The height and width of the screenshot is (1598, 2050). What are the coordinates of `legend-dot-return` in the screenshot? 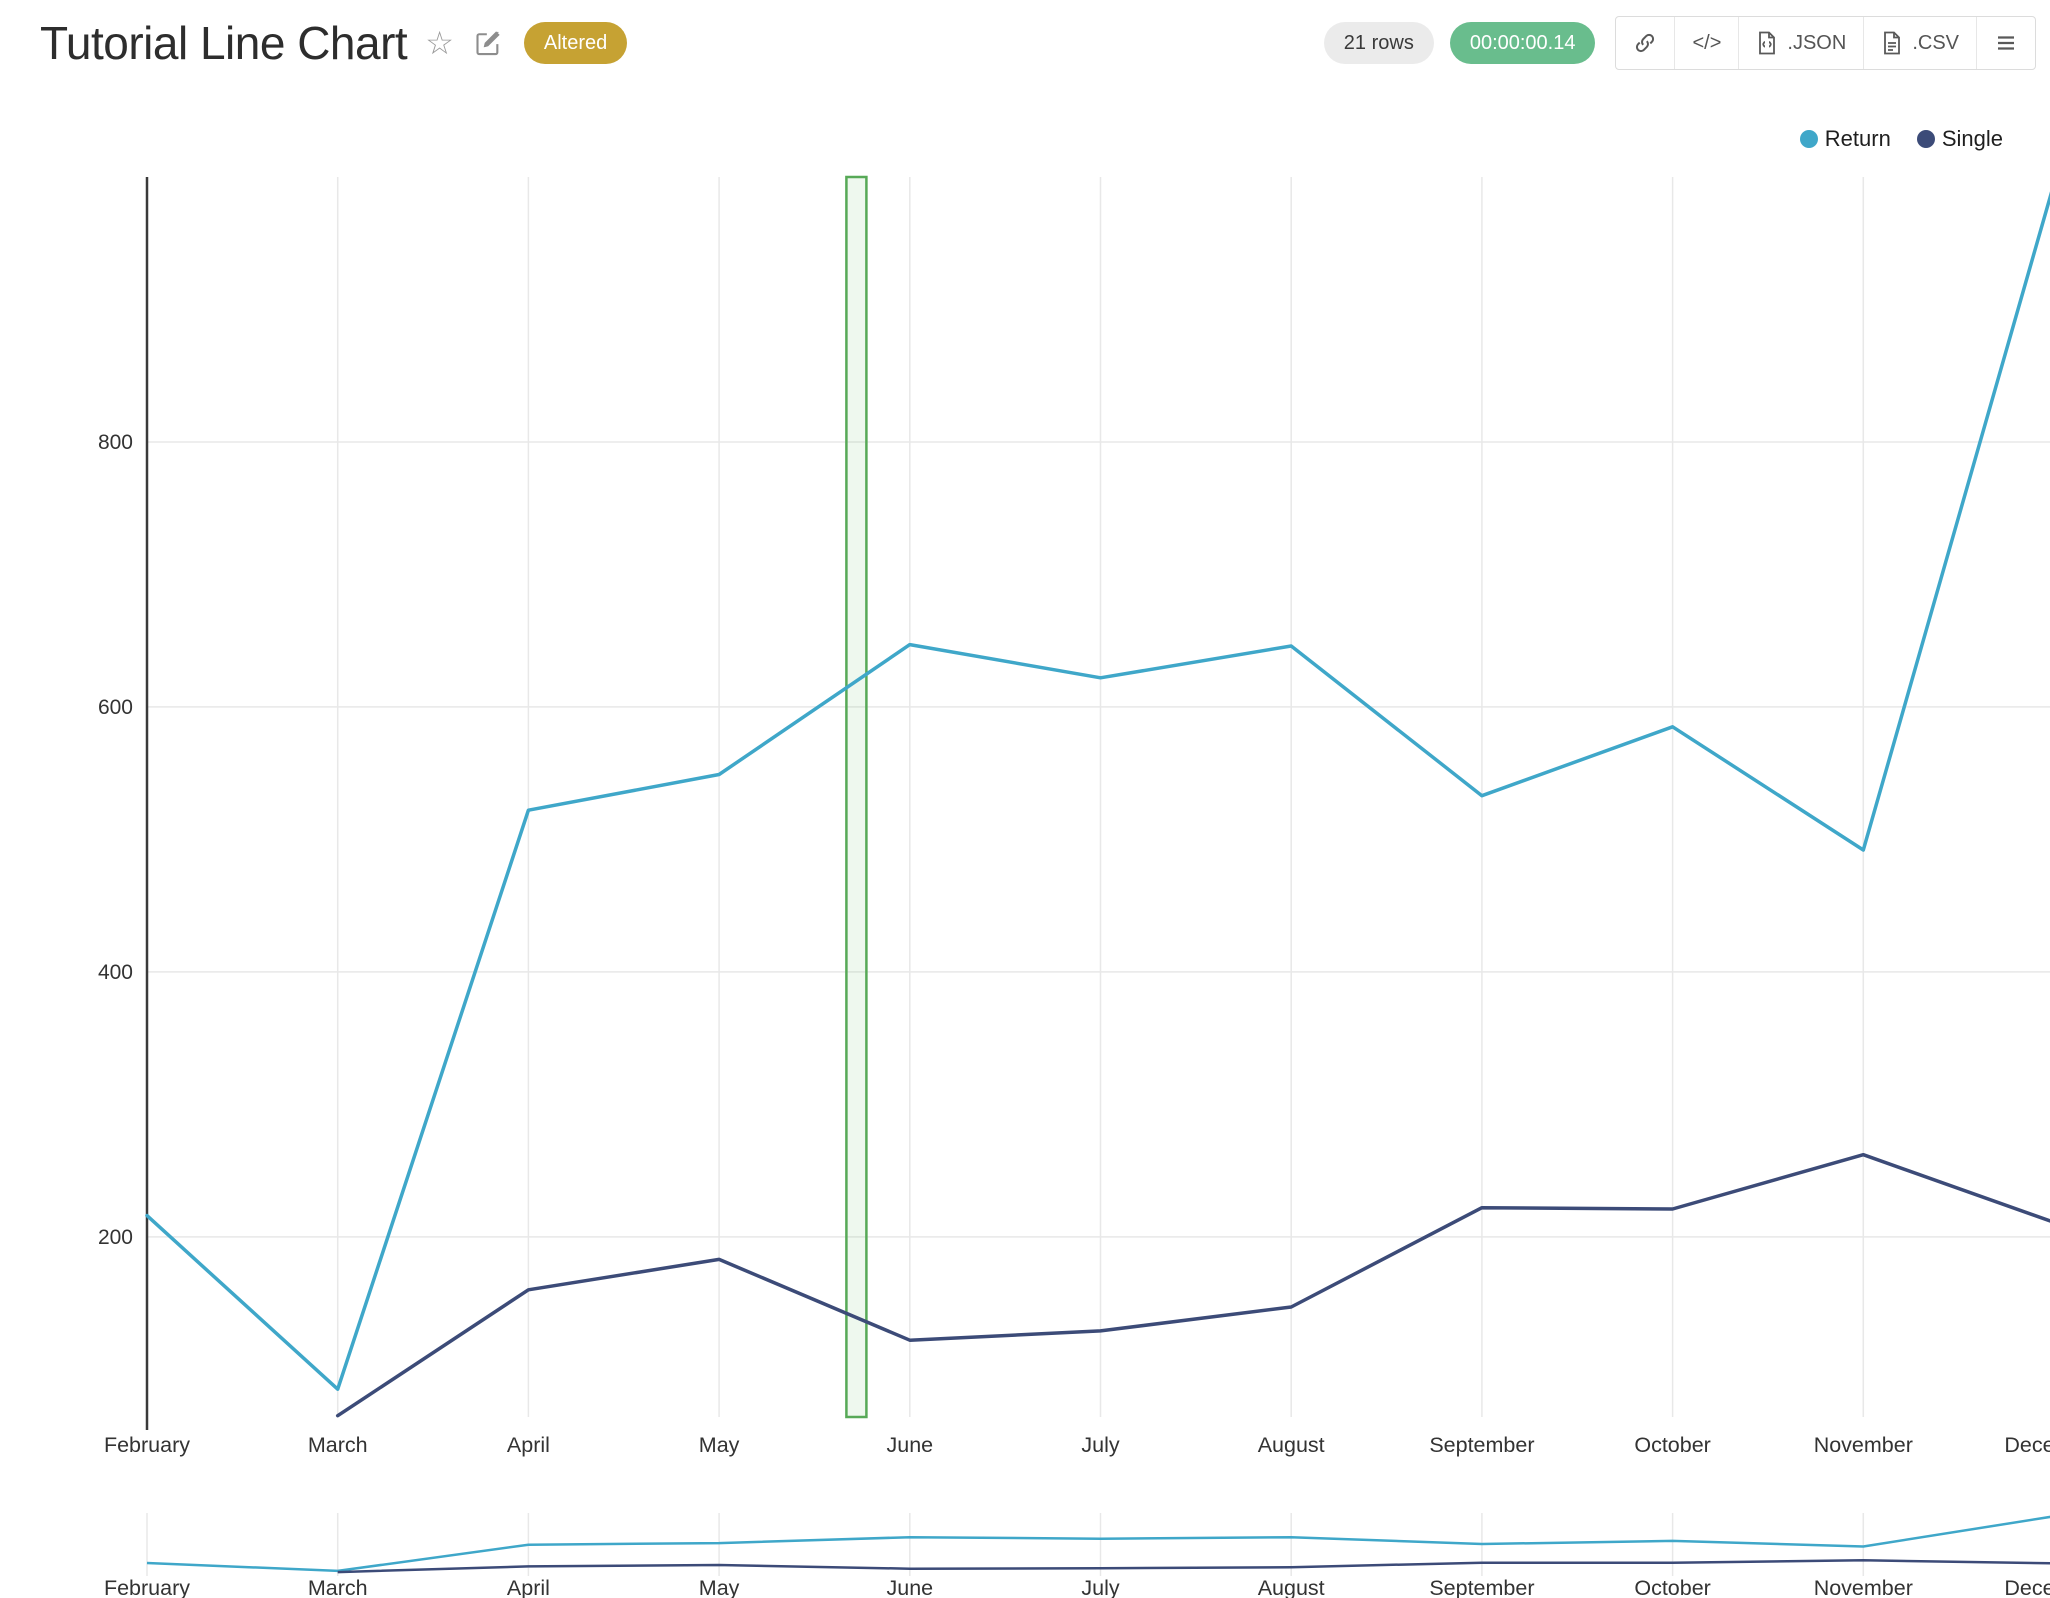 It's located at (1808, 139).